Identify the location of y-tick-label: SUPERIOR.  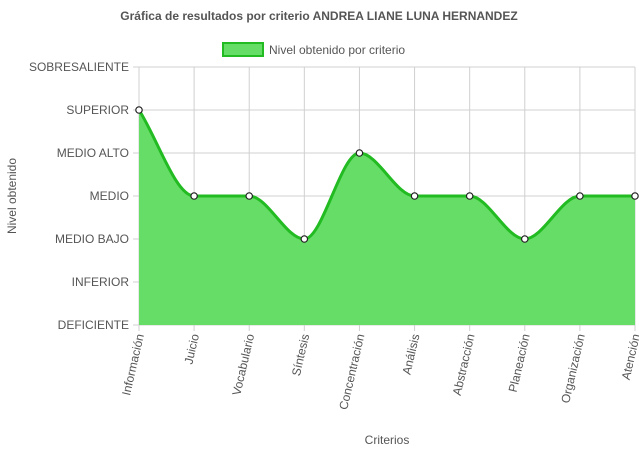
(97, 110).